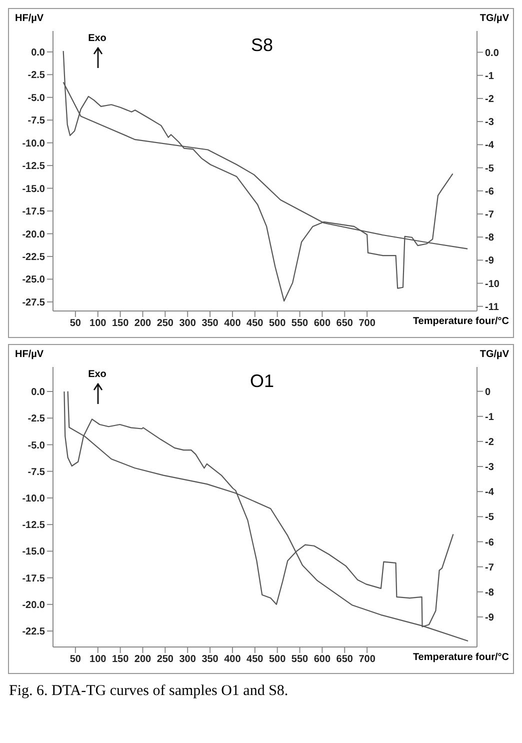 The image size is (522, 743). Describe the element at coordinates (262, 45) in the screenshot. I see `chart-title: S8` at that location.